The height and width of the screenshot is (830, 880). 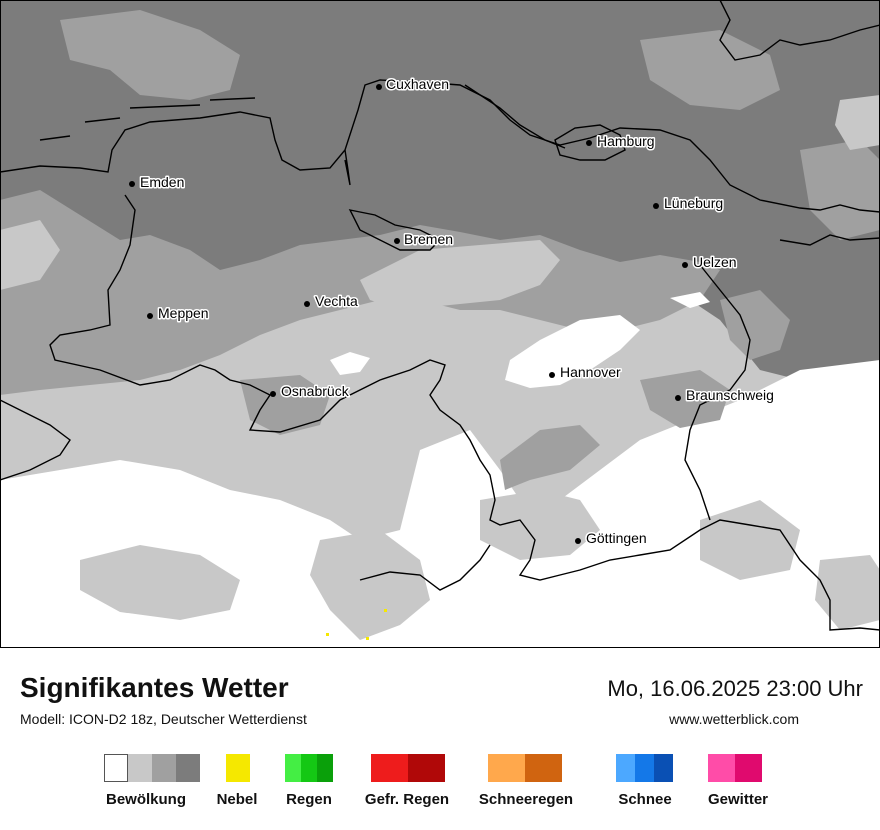 I want to click on legend-sleet-swatches, so click(x=525, y=768).